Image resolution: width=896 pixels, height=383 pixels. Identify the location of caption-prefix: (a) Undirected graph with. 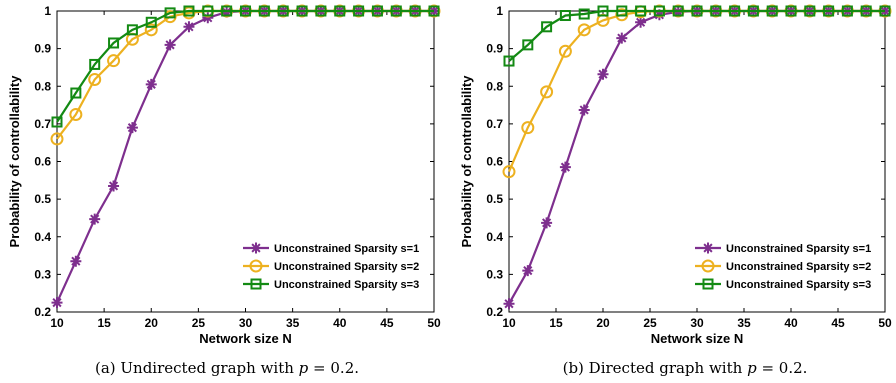
(197, 368).